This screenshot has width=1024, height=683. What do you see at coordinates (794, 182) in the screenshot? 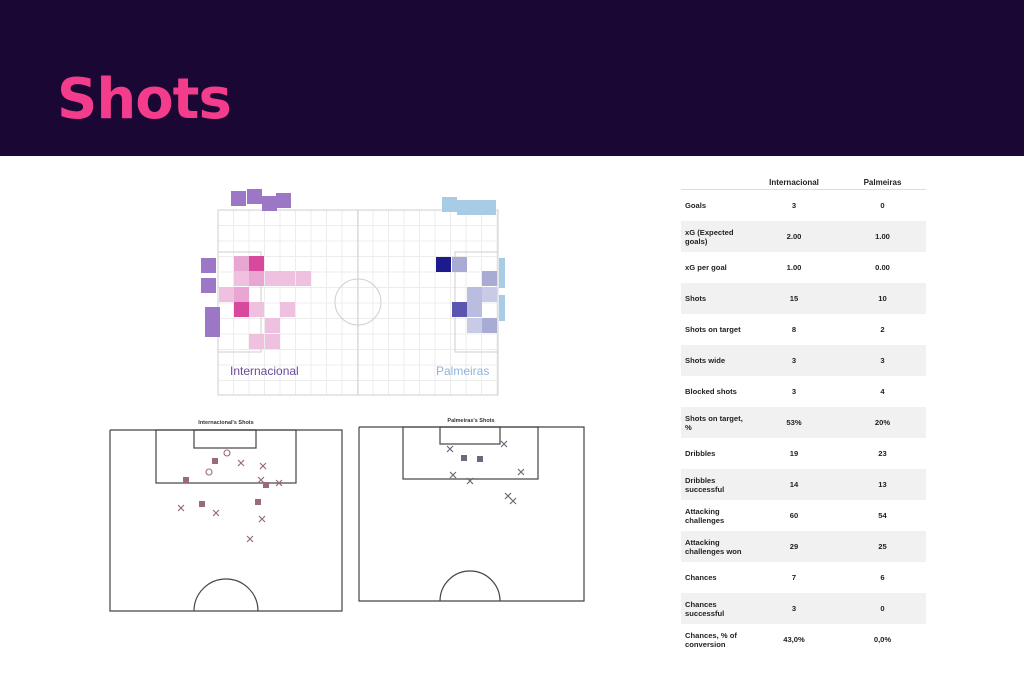
I see `stats-header-home: Internacional` at bounding box center [794, 182].